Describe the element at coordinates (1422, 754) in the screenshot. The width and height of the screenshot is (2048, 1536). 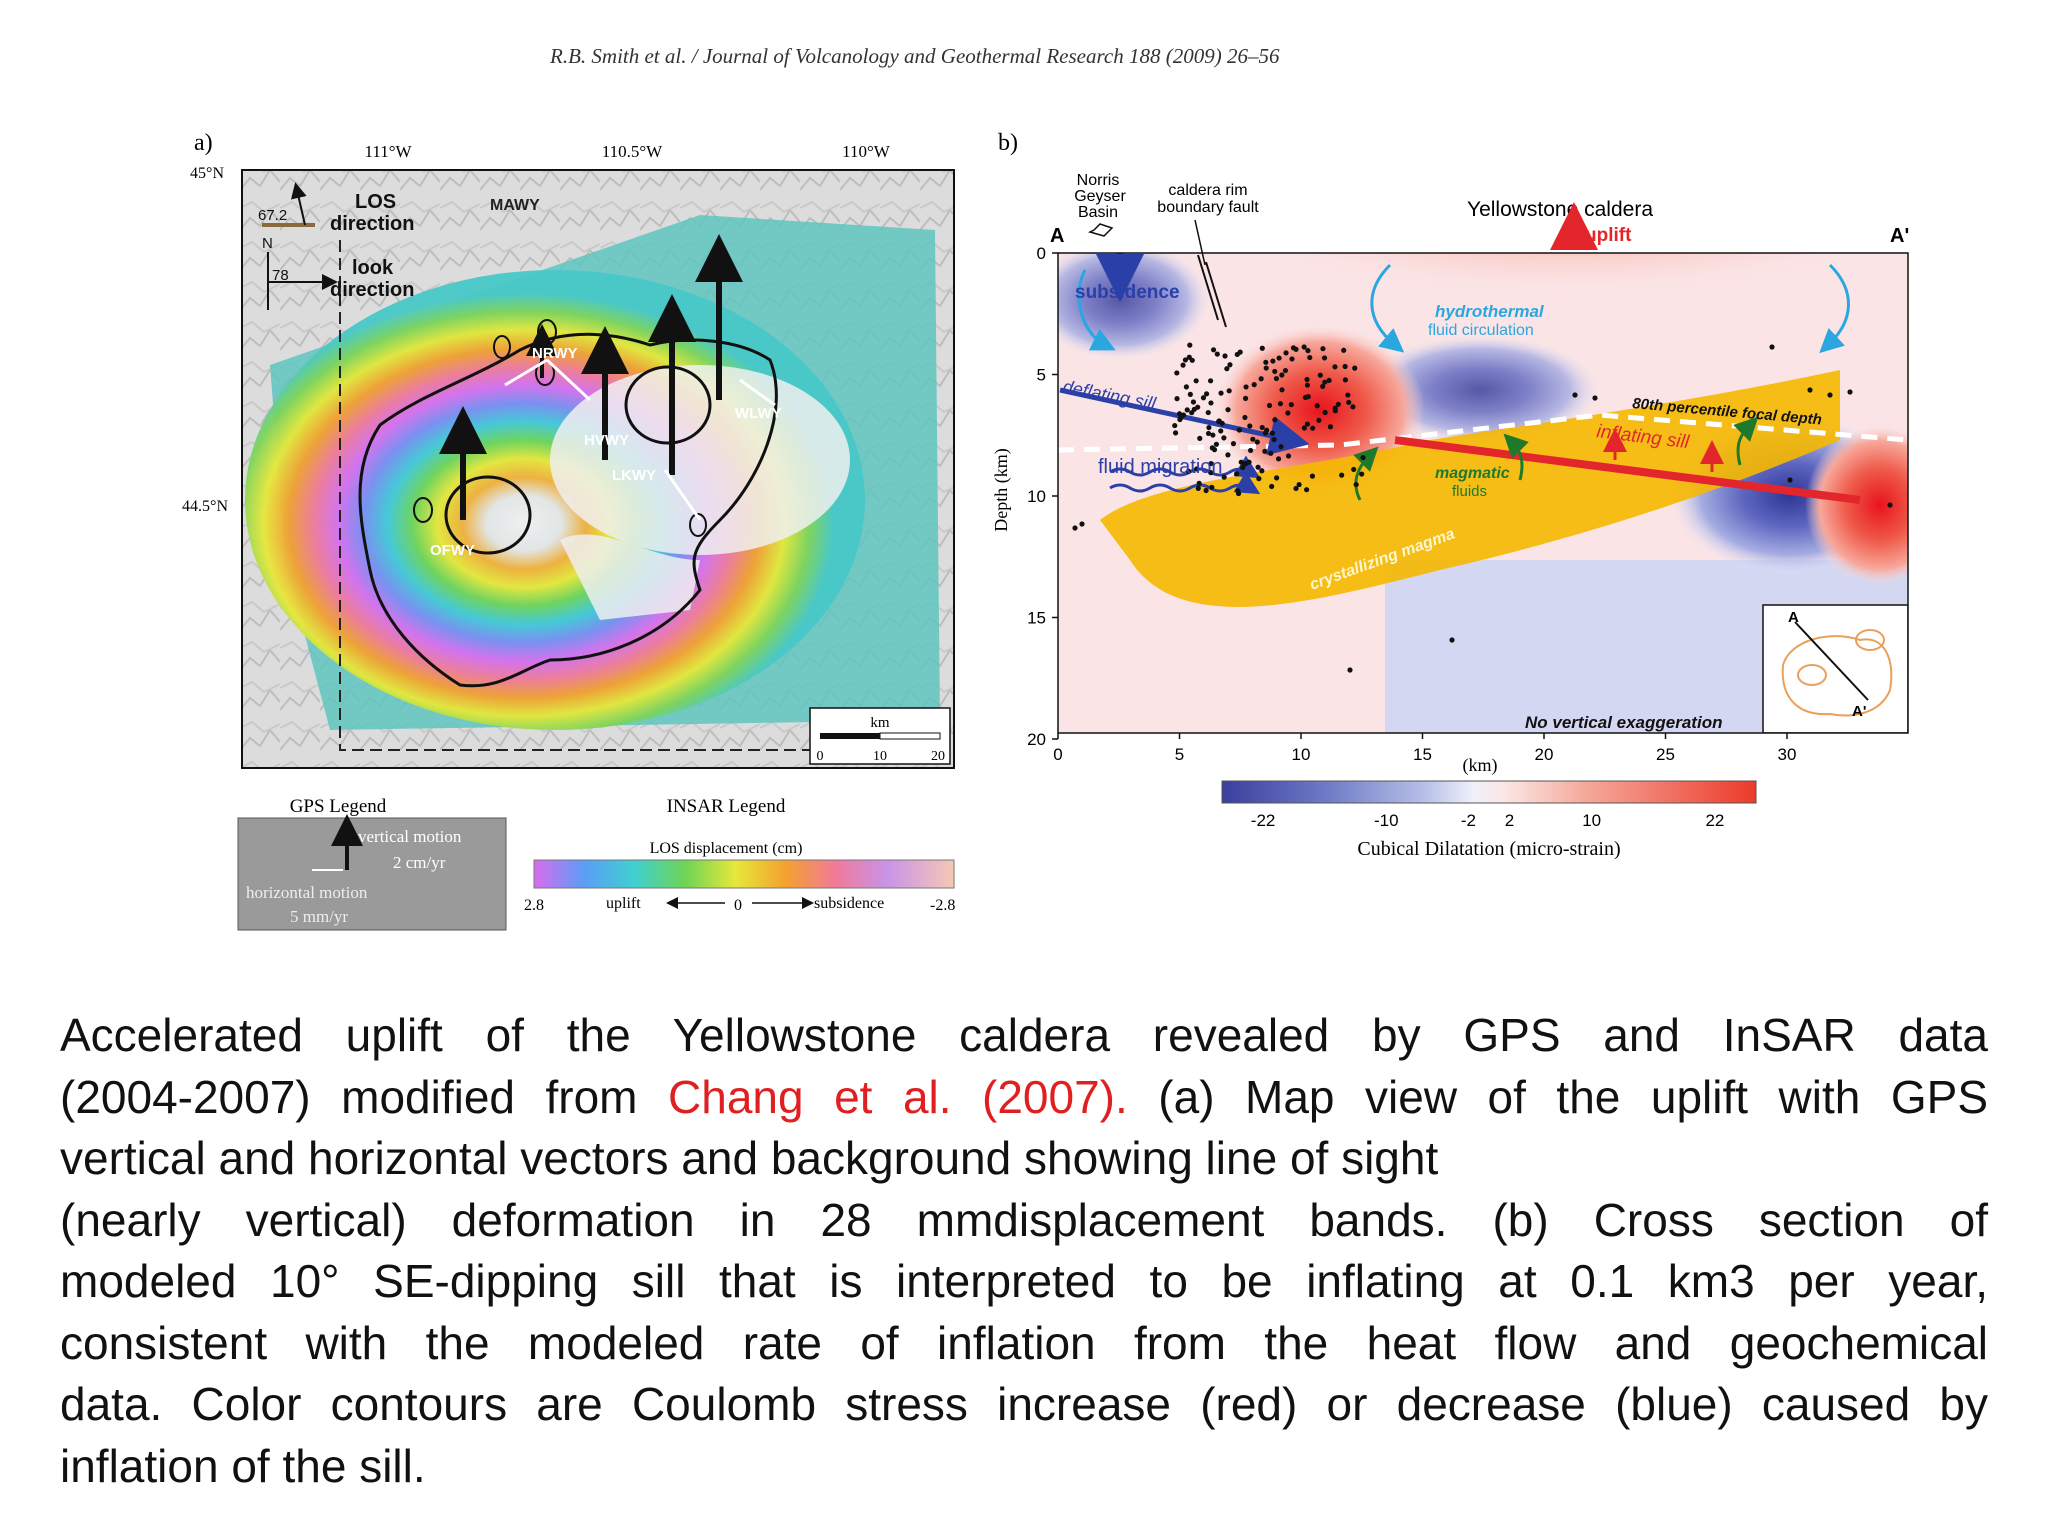
I see `x-tick-label: 15` at that location.